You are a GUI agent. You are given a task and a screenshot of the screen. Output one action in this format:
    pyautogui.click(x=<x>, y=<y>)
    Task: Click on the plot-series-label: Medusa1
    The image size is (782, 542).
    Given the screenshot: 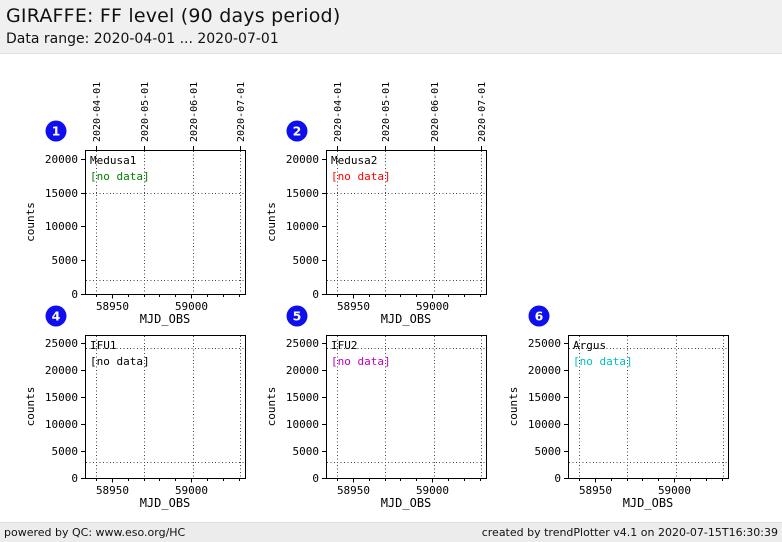 What is the action you would take?
    pyautogui.click(x=113, y=160)
    